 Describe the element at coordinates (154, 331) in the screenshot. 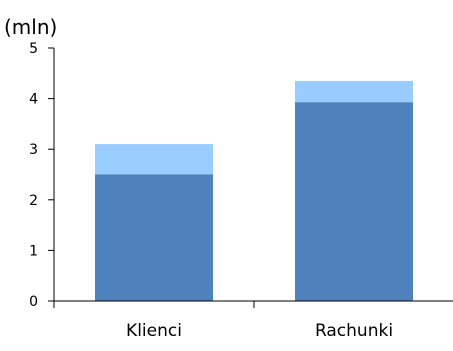

I see `x-tick-label-klienci: Klienci` at that location.